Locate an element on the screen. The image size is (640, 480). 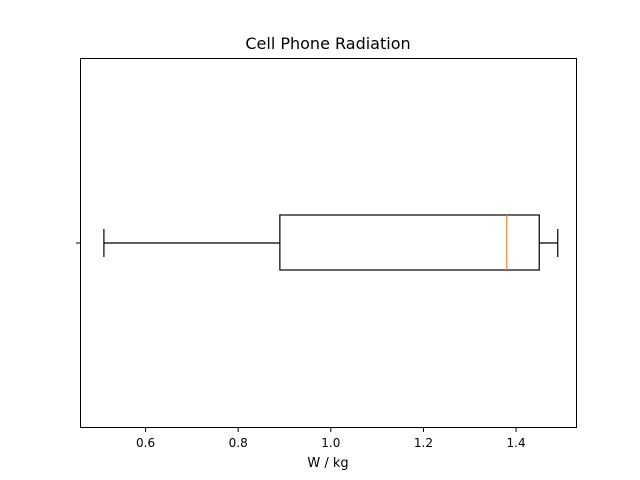
x-tick-label: 1.2 is located at coordinates (423, 443).